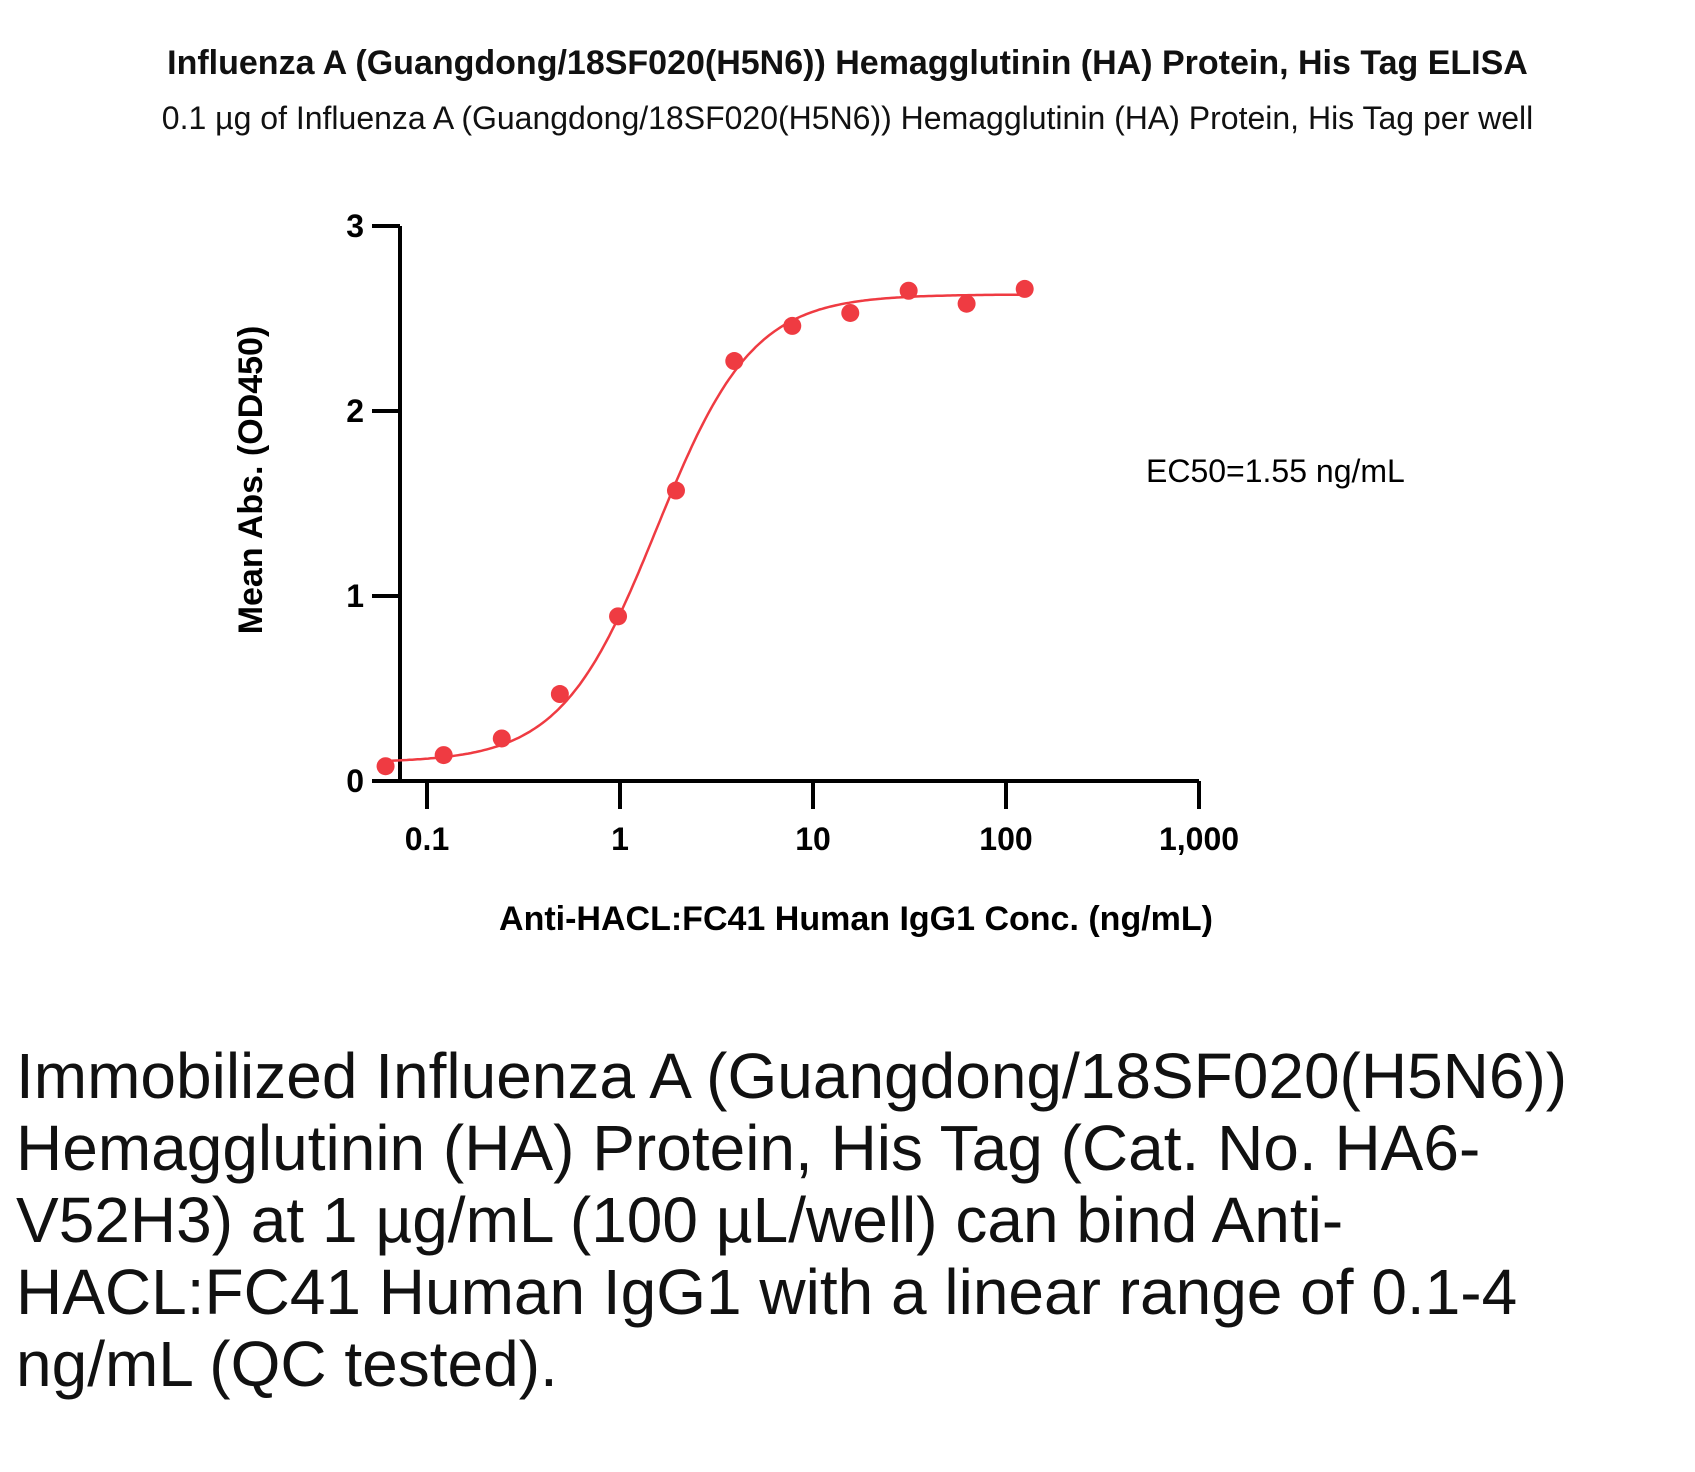 The width and height of the screenshot is (1695, 1472). What do you see at coordinates (251, 480) in the screenshot?
I see `y-axis-label: Mean Abs. (OD450)` at bounding box center [251, 480].